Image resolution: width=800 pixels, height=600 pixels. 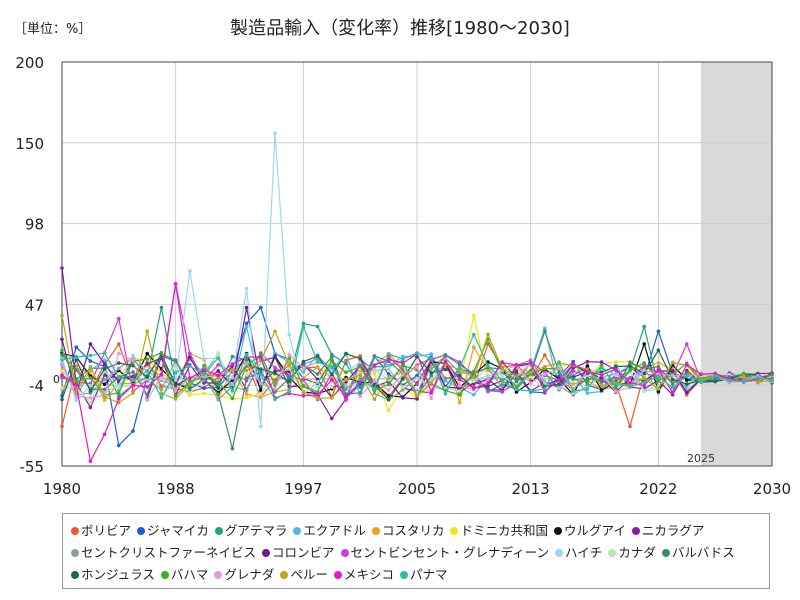 What do you see at coordinates (417, 489) in the screenshot?
I see `x-tick-label: 2005` at bounding box center [417, 489].